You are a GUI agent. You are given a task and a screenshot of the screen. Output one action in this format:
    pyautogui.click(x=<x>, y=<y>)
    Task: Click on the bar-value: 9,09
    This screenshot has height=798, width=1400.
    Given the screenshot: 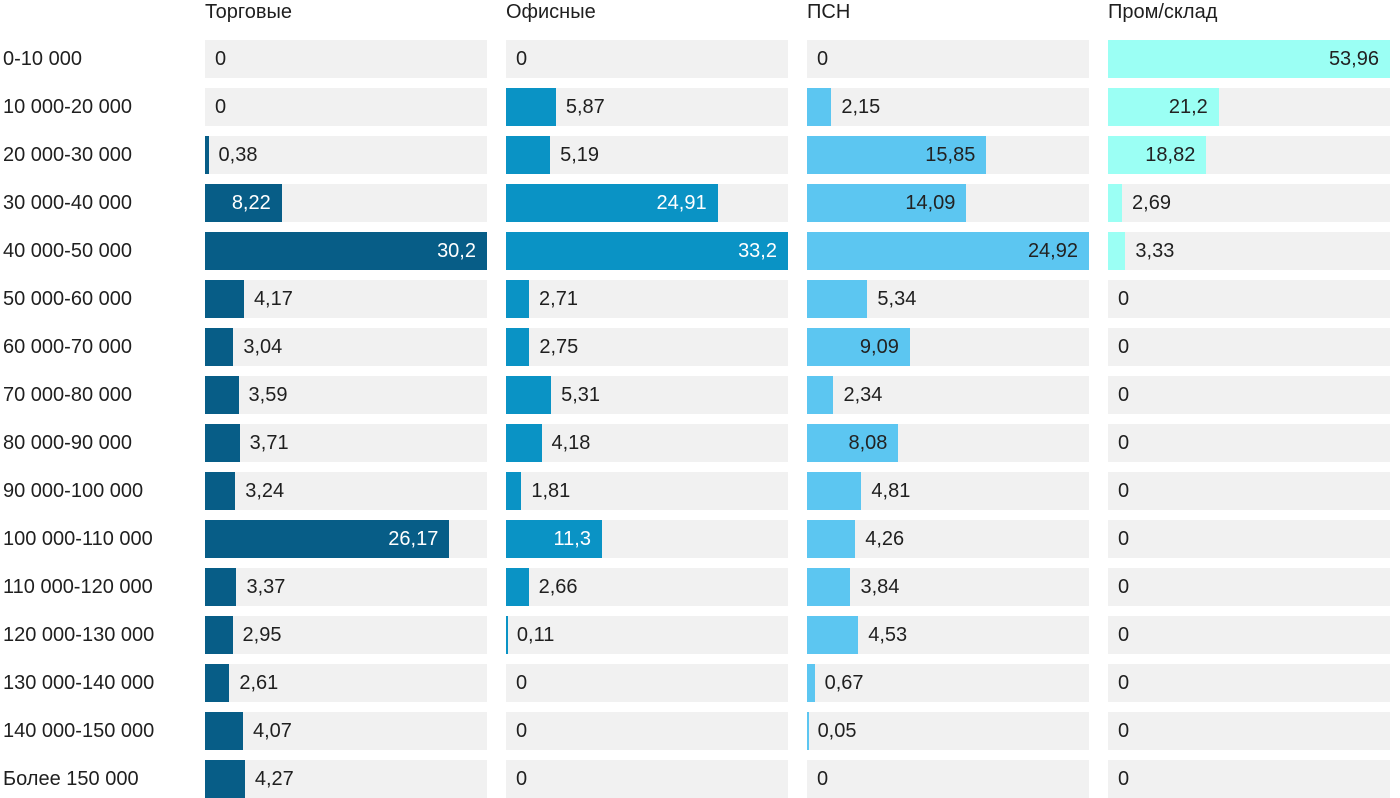 What is the action you would take?
    pyautogui.click(x=879, y=347)
    